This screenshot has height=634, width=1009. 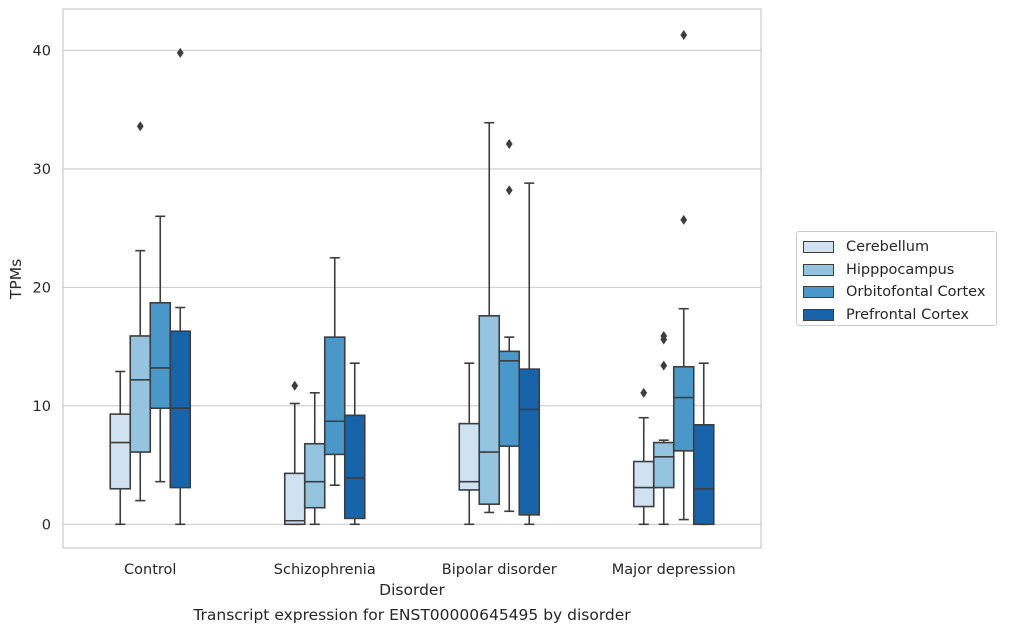 What do you see at coordinates (42, 170) in the screenshot?
I see `y-tick-label-30: 30` at bounding box center [42, 170].